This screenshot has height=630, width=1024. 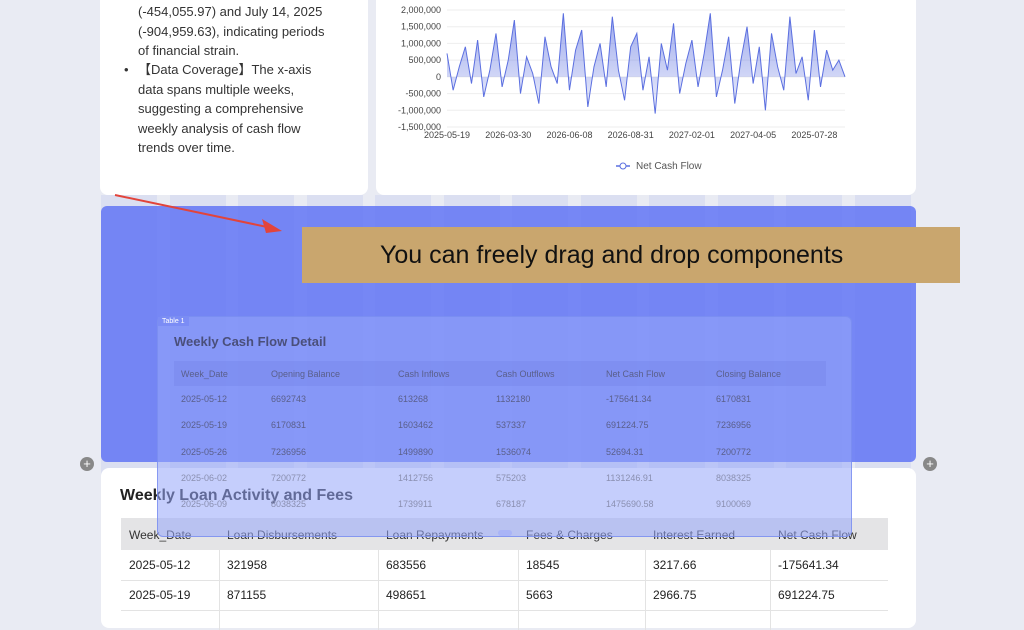 I want to click on banner: You can freely drag and drop components, so click(x=631, y=255).